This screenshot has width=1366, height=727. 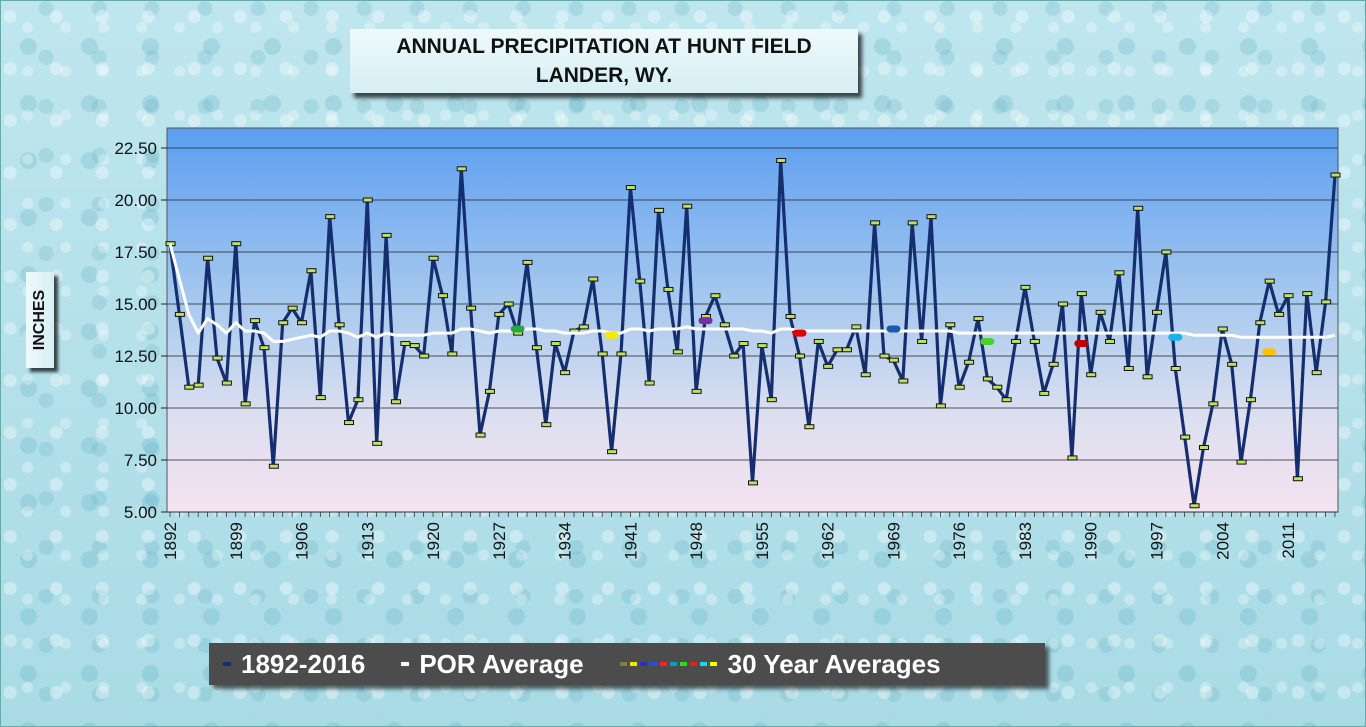 I want to click on x-tick-label: 1948, so click(x=696, y=541).